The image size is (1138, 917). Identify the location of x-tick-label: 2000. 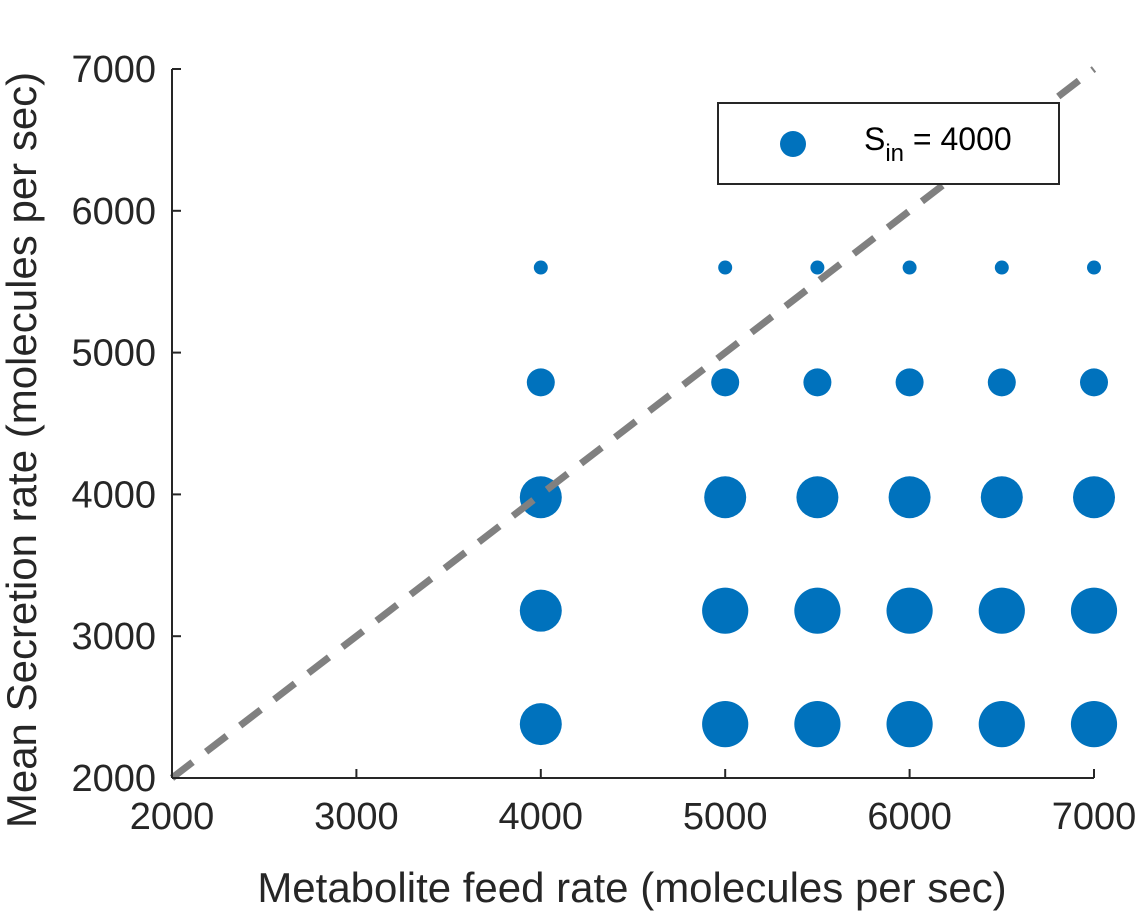
(172, 817).